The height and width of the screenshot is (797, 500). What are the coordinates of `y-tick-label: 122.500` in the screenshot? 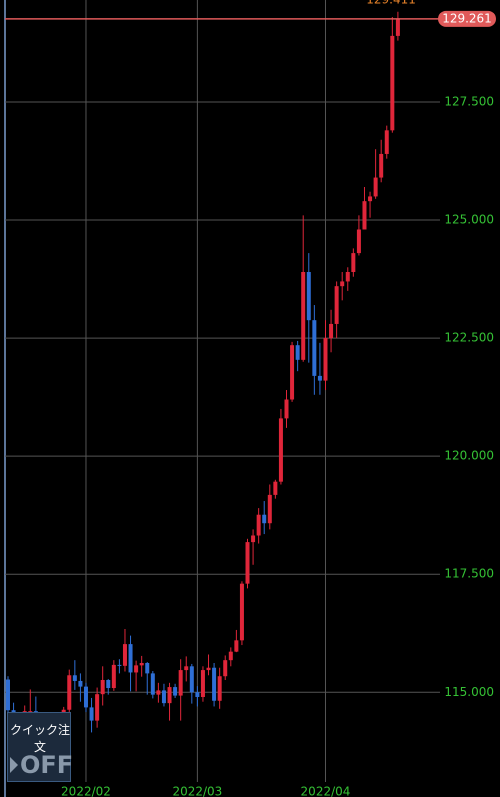 It's located at (469, 338).